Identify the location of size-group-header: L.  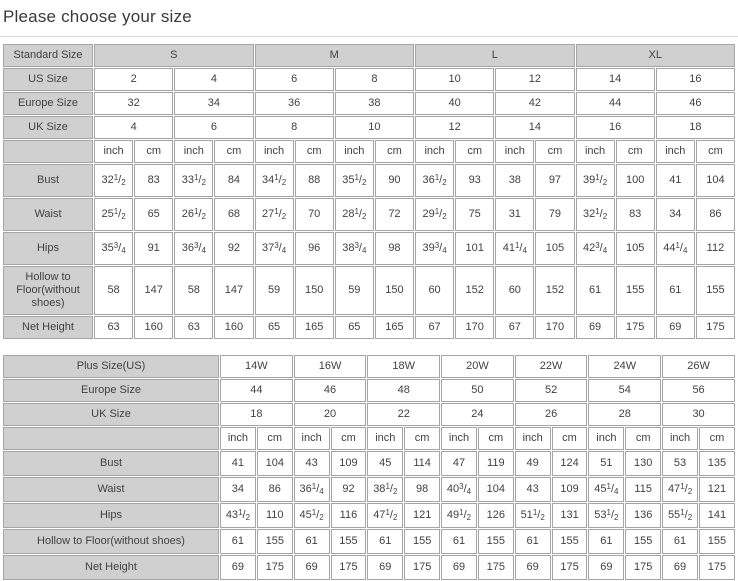
(495, 55).